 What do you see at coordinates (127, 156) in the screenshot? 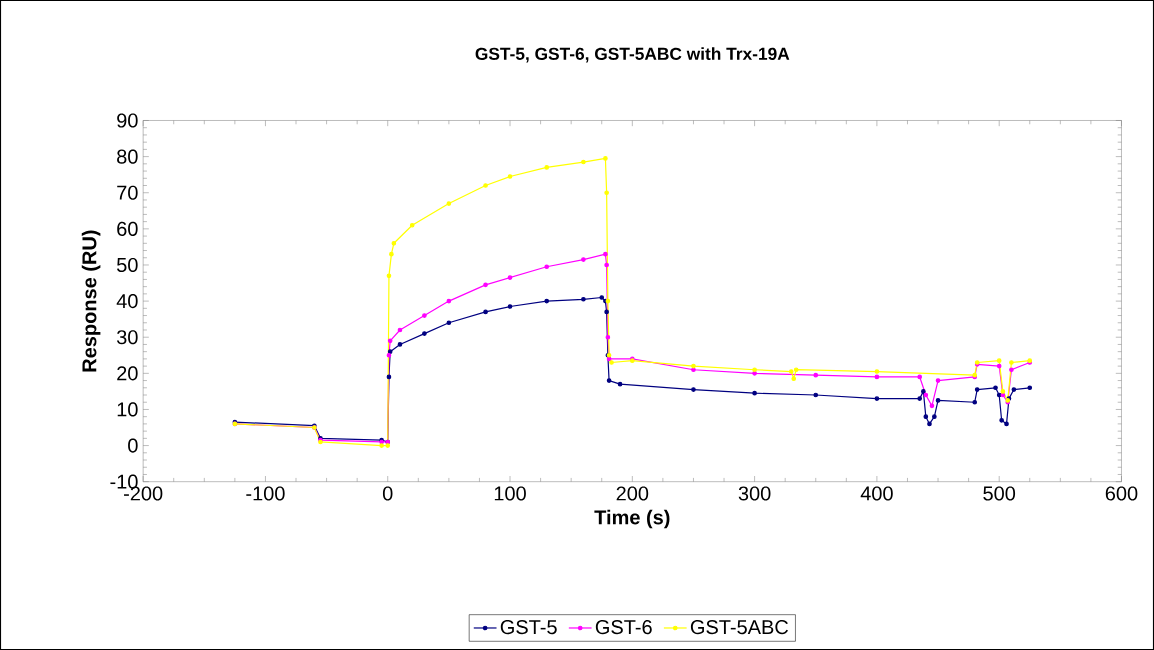
I see `y-tick-label: 80` at bounding box center [127, 156].